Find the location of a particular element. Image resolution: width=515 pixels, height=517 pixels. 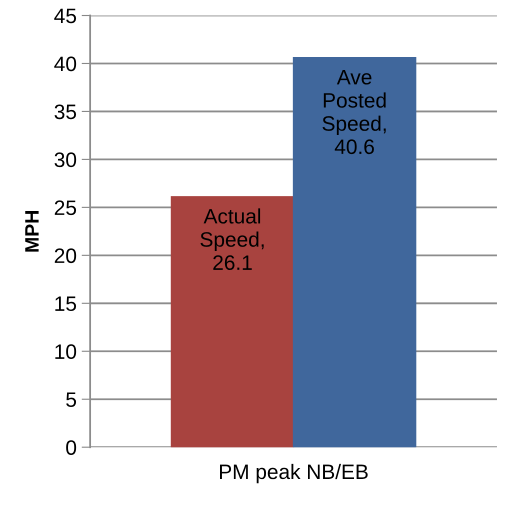

y-tick-label: 35 is located at coordinates (65, 112).